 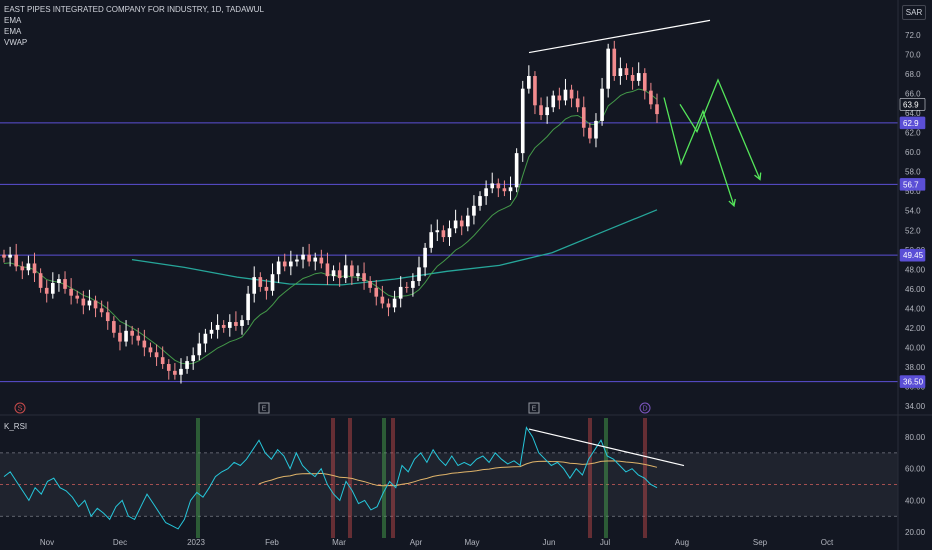 What do you see at coordinates (915, 406) in the screenshot?
I see `price-tick-label: 34.00` at bounding box center [915, 406].